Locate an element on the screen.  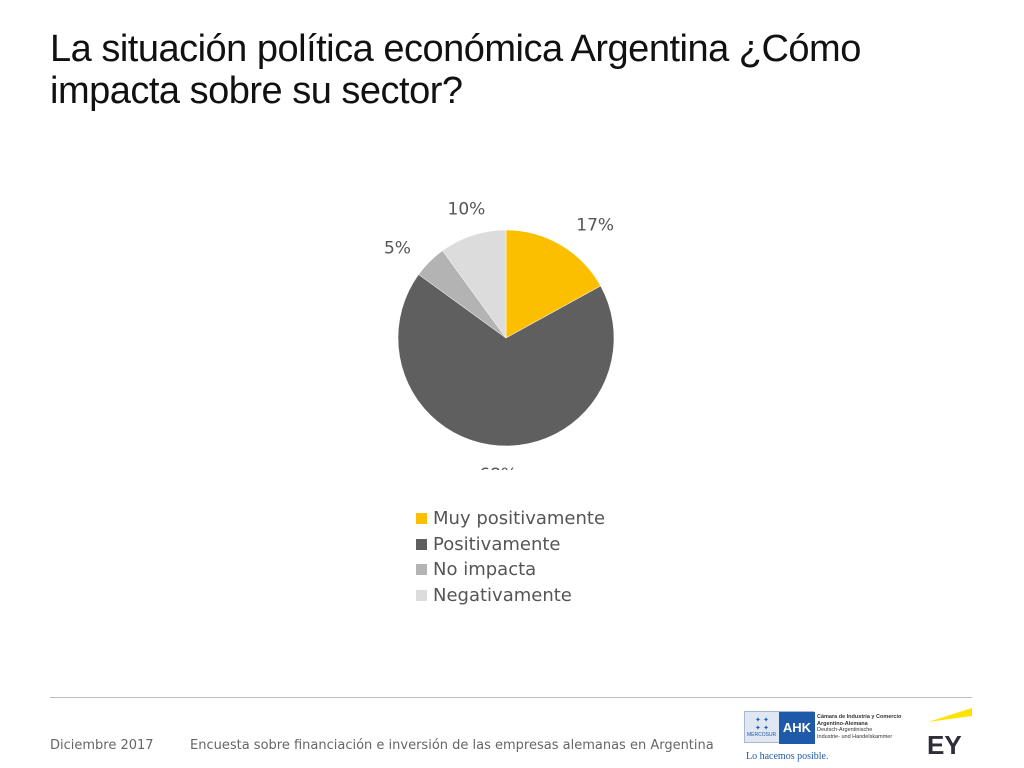
ahk-mark: AHK is located at coordinates (797, 728).